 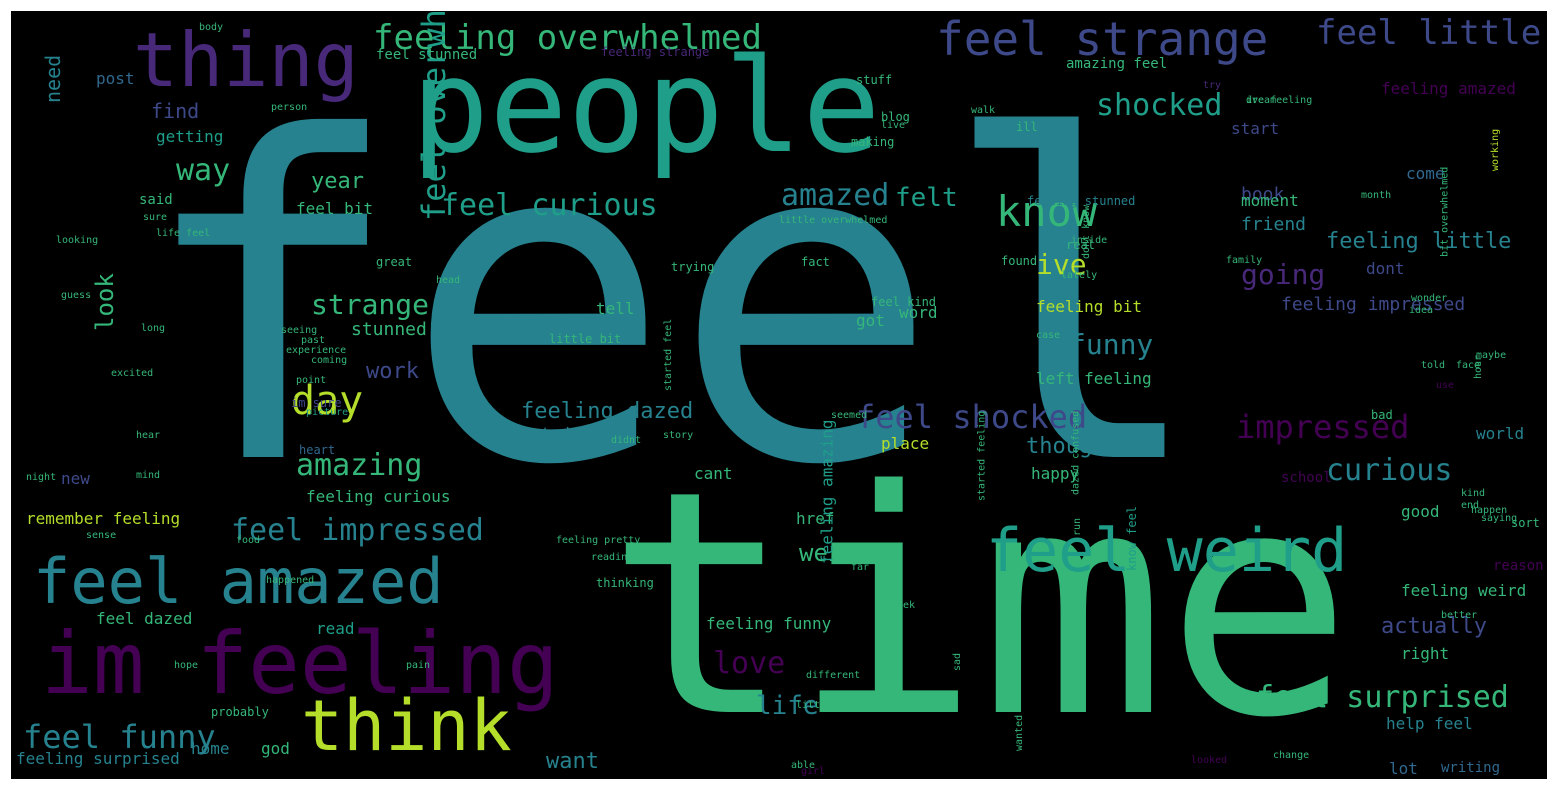 I want to click on cloud-word: know, so click(x=1047, y=211).